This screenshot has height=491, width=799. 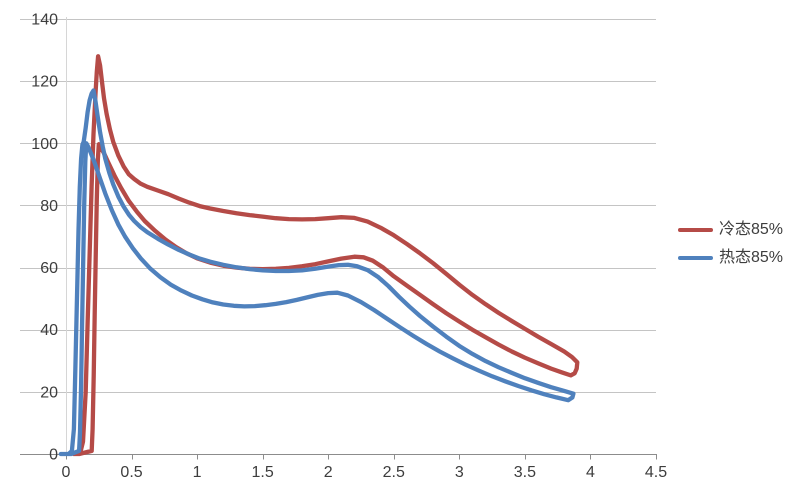 What do you see at coordinates (44, 82) in the screenshot?
I see `y-tick-label: 120` at bounding box center [44, 82].